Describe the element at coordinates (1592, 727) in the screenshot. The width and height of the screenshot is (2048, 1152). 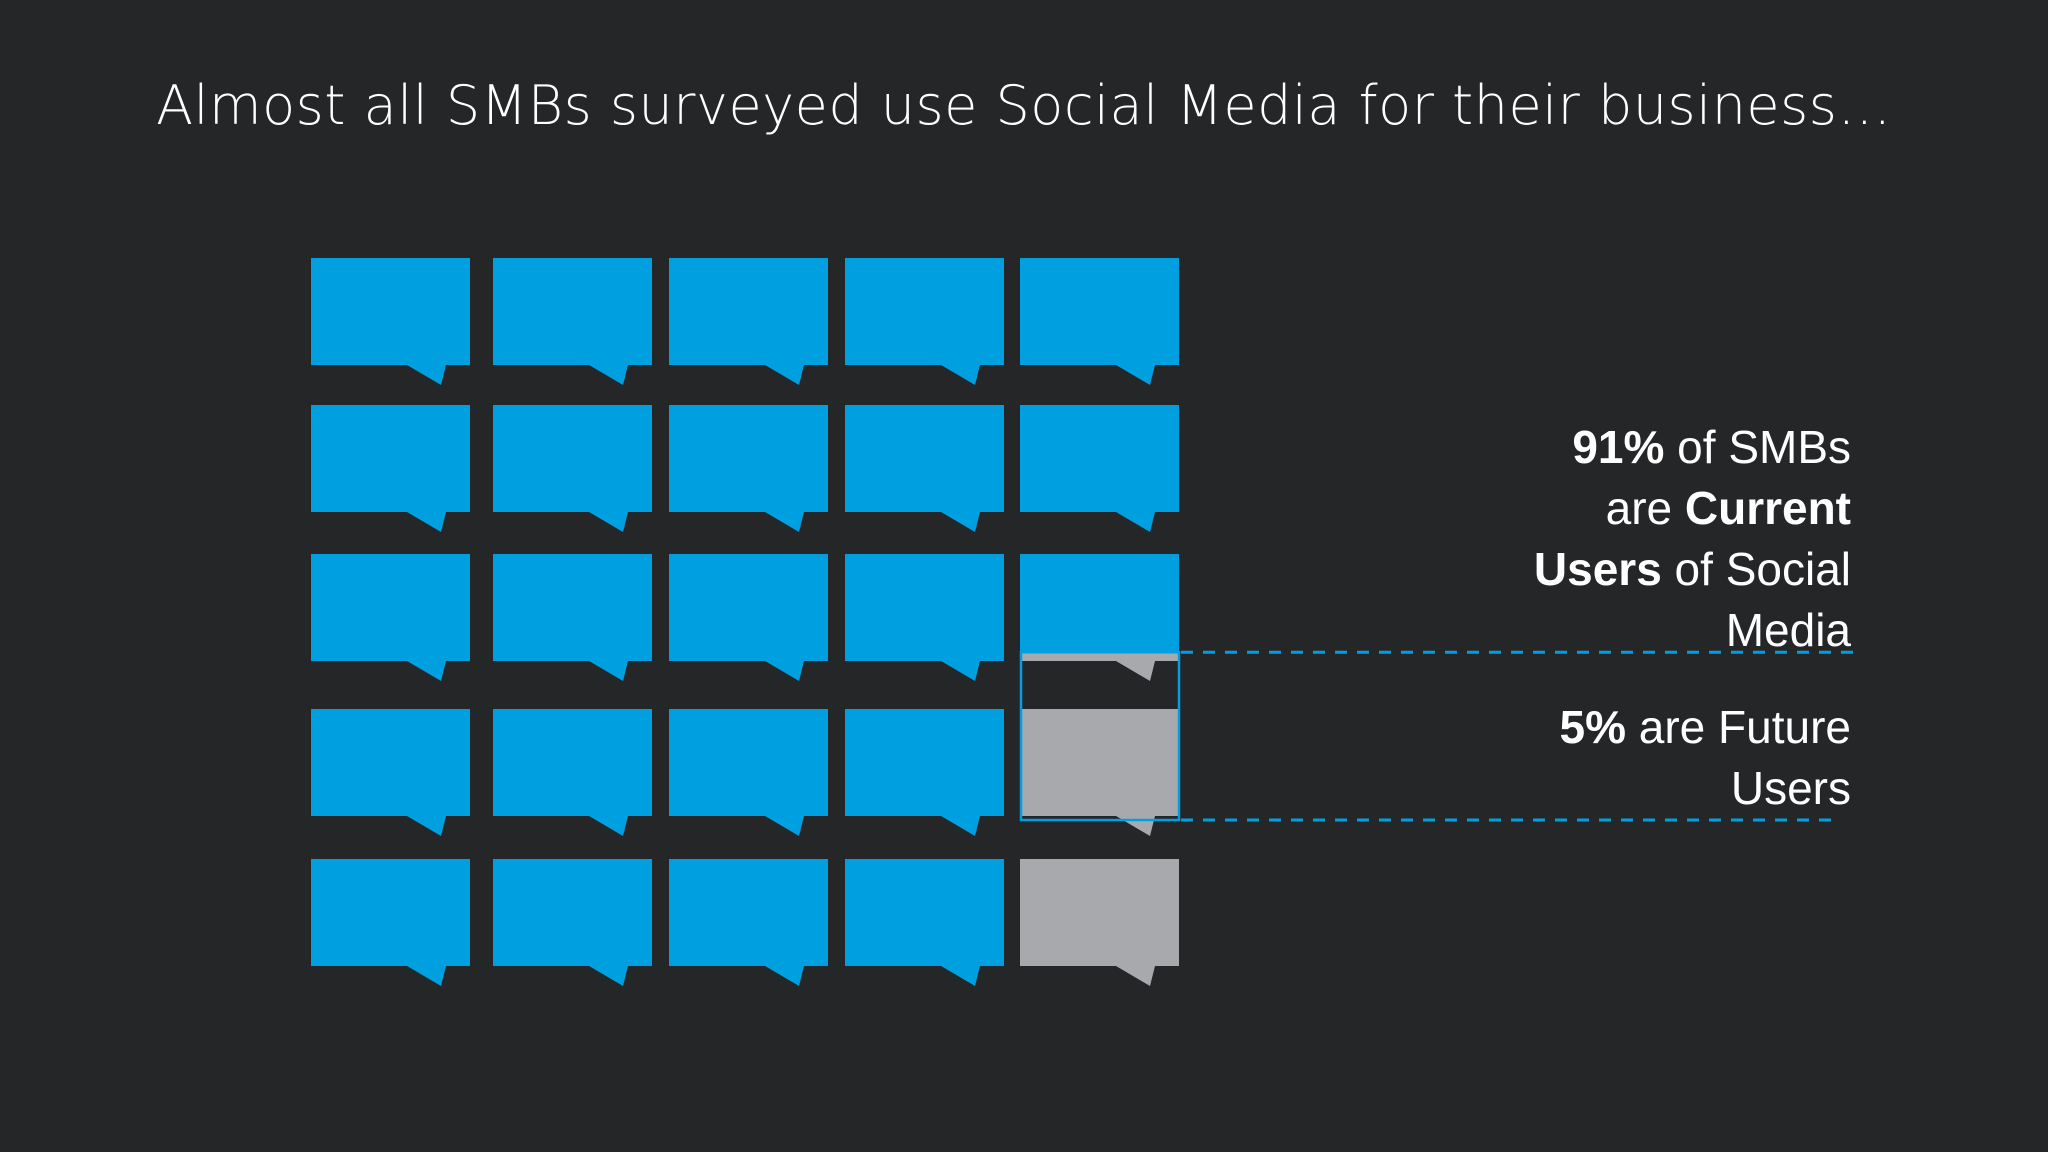
I see `future-users-percent: 5%` at that location.